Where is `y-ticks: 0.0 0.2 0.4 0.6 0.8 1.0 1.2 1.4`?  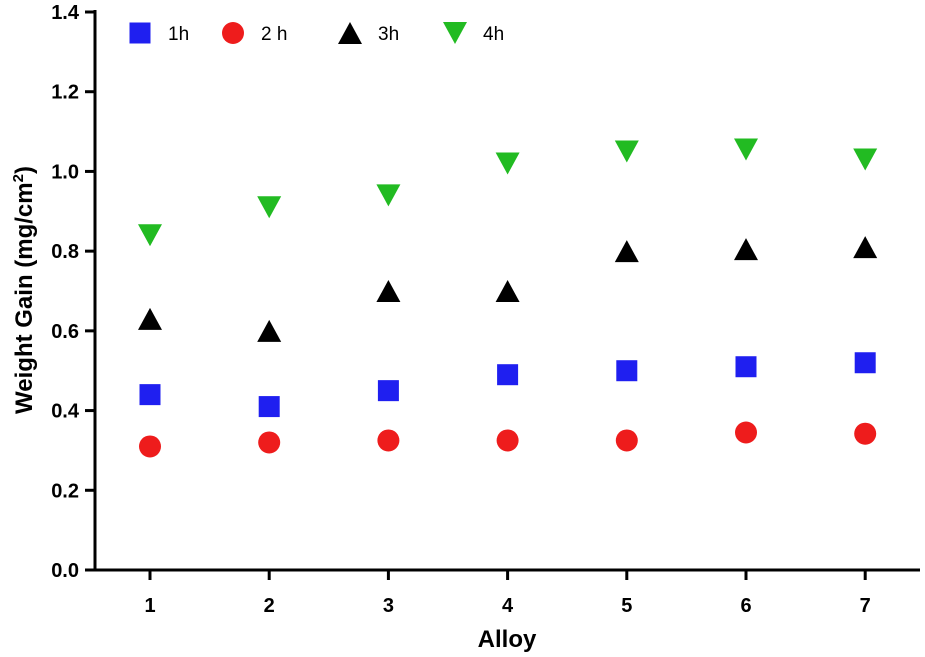
y-ticks: 0.0 0.2 0.4 0.6 0.8 1.0 1.2 1.4 is located at coordinates (73, 292).